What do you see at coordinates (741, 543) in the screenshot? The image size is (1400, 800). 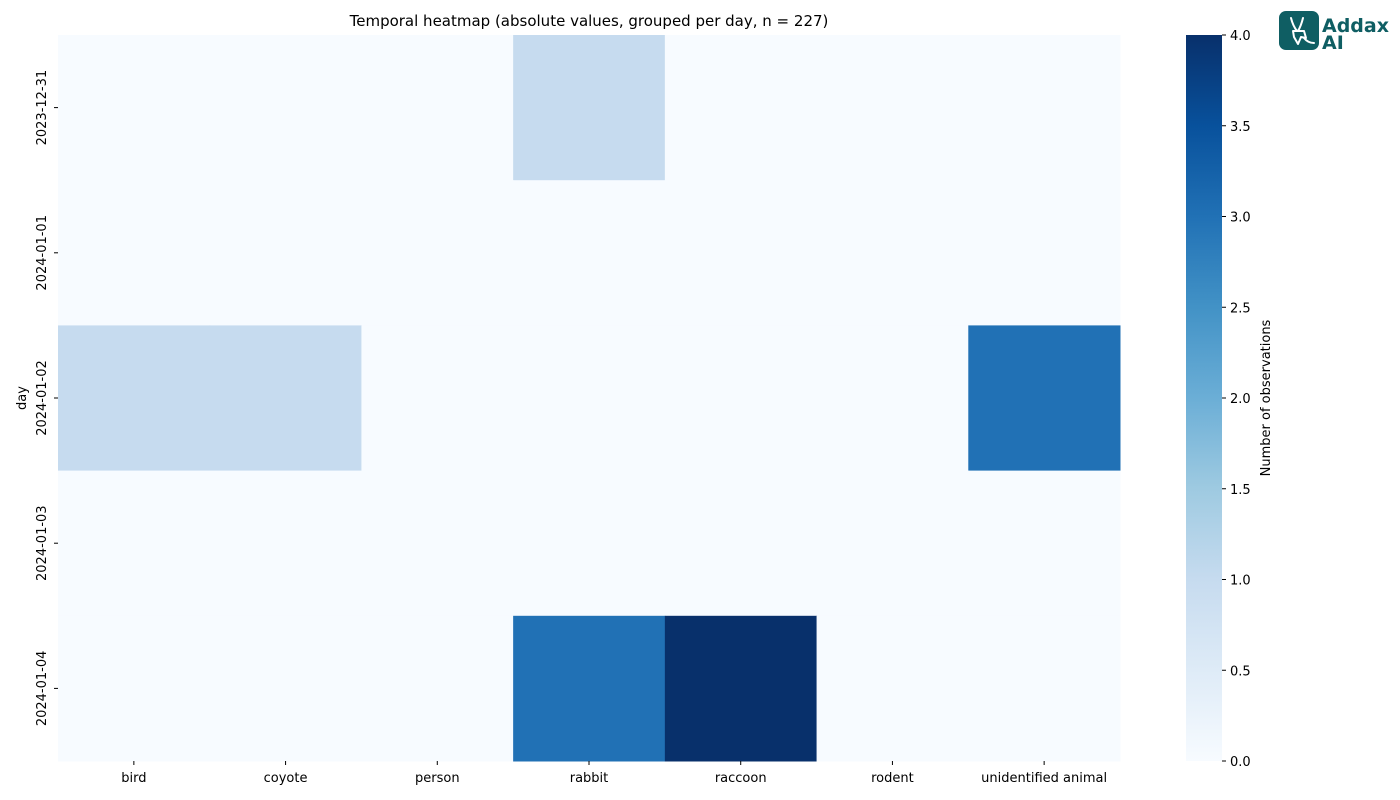 I see `heatmap-cell-2024-01-03-raccoon` at bounding box center [741, 543].